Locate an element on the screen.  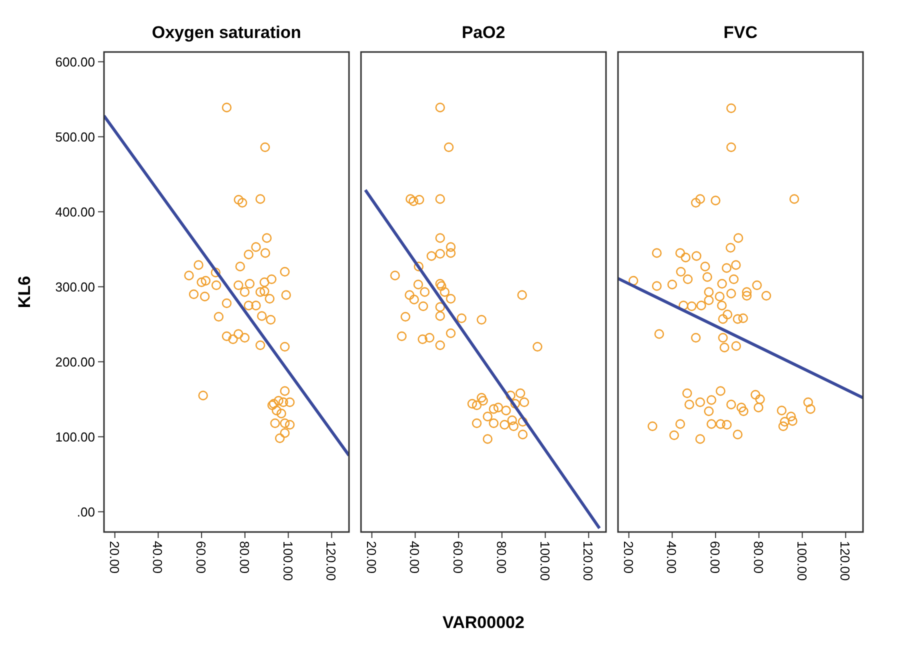
chart-title: FVC is located at coordinates (741, 32).